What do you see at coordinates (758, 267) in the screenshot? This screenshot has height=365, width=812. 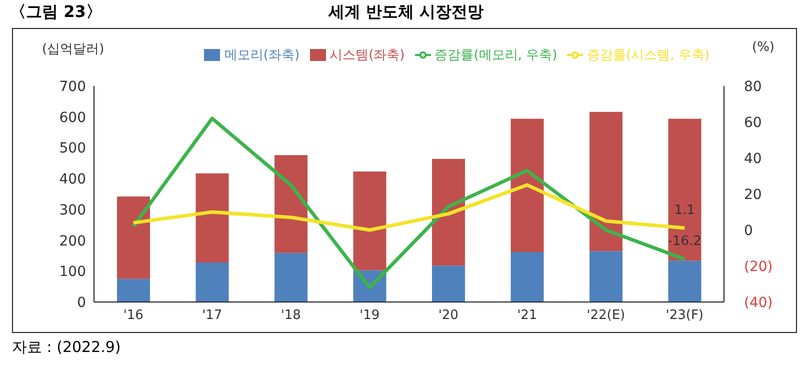 I see `y2-tick-label: (20)` at bounding box center [758, 267].